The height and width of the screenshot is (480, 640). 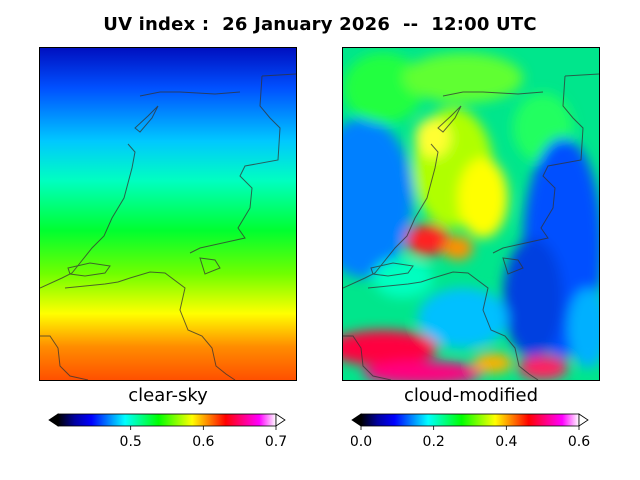 I want to click on colorbar-tick-label: 0.2, so click(x=434, y=442).